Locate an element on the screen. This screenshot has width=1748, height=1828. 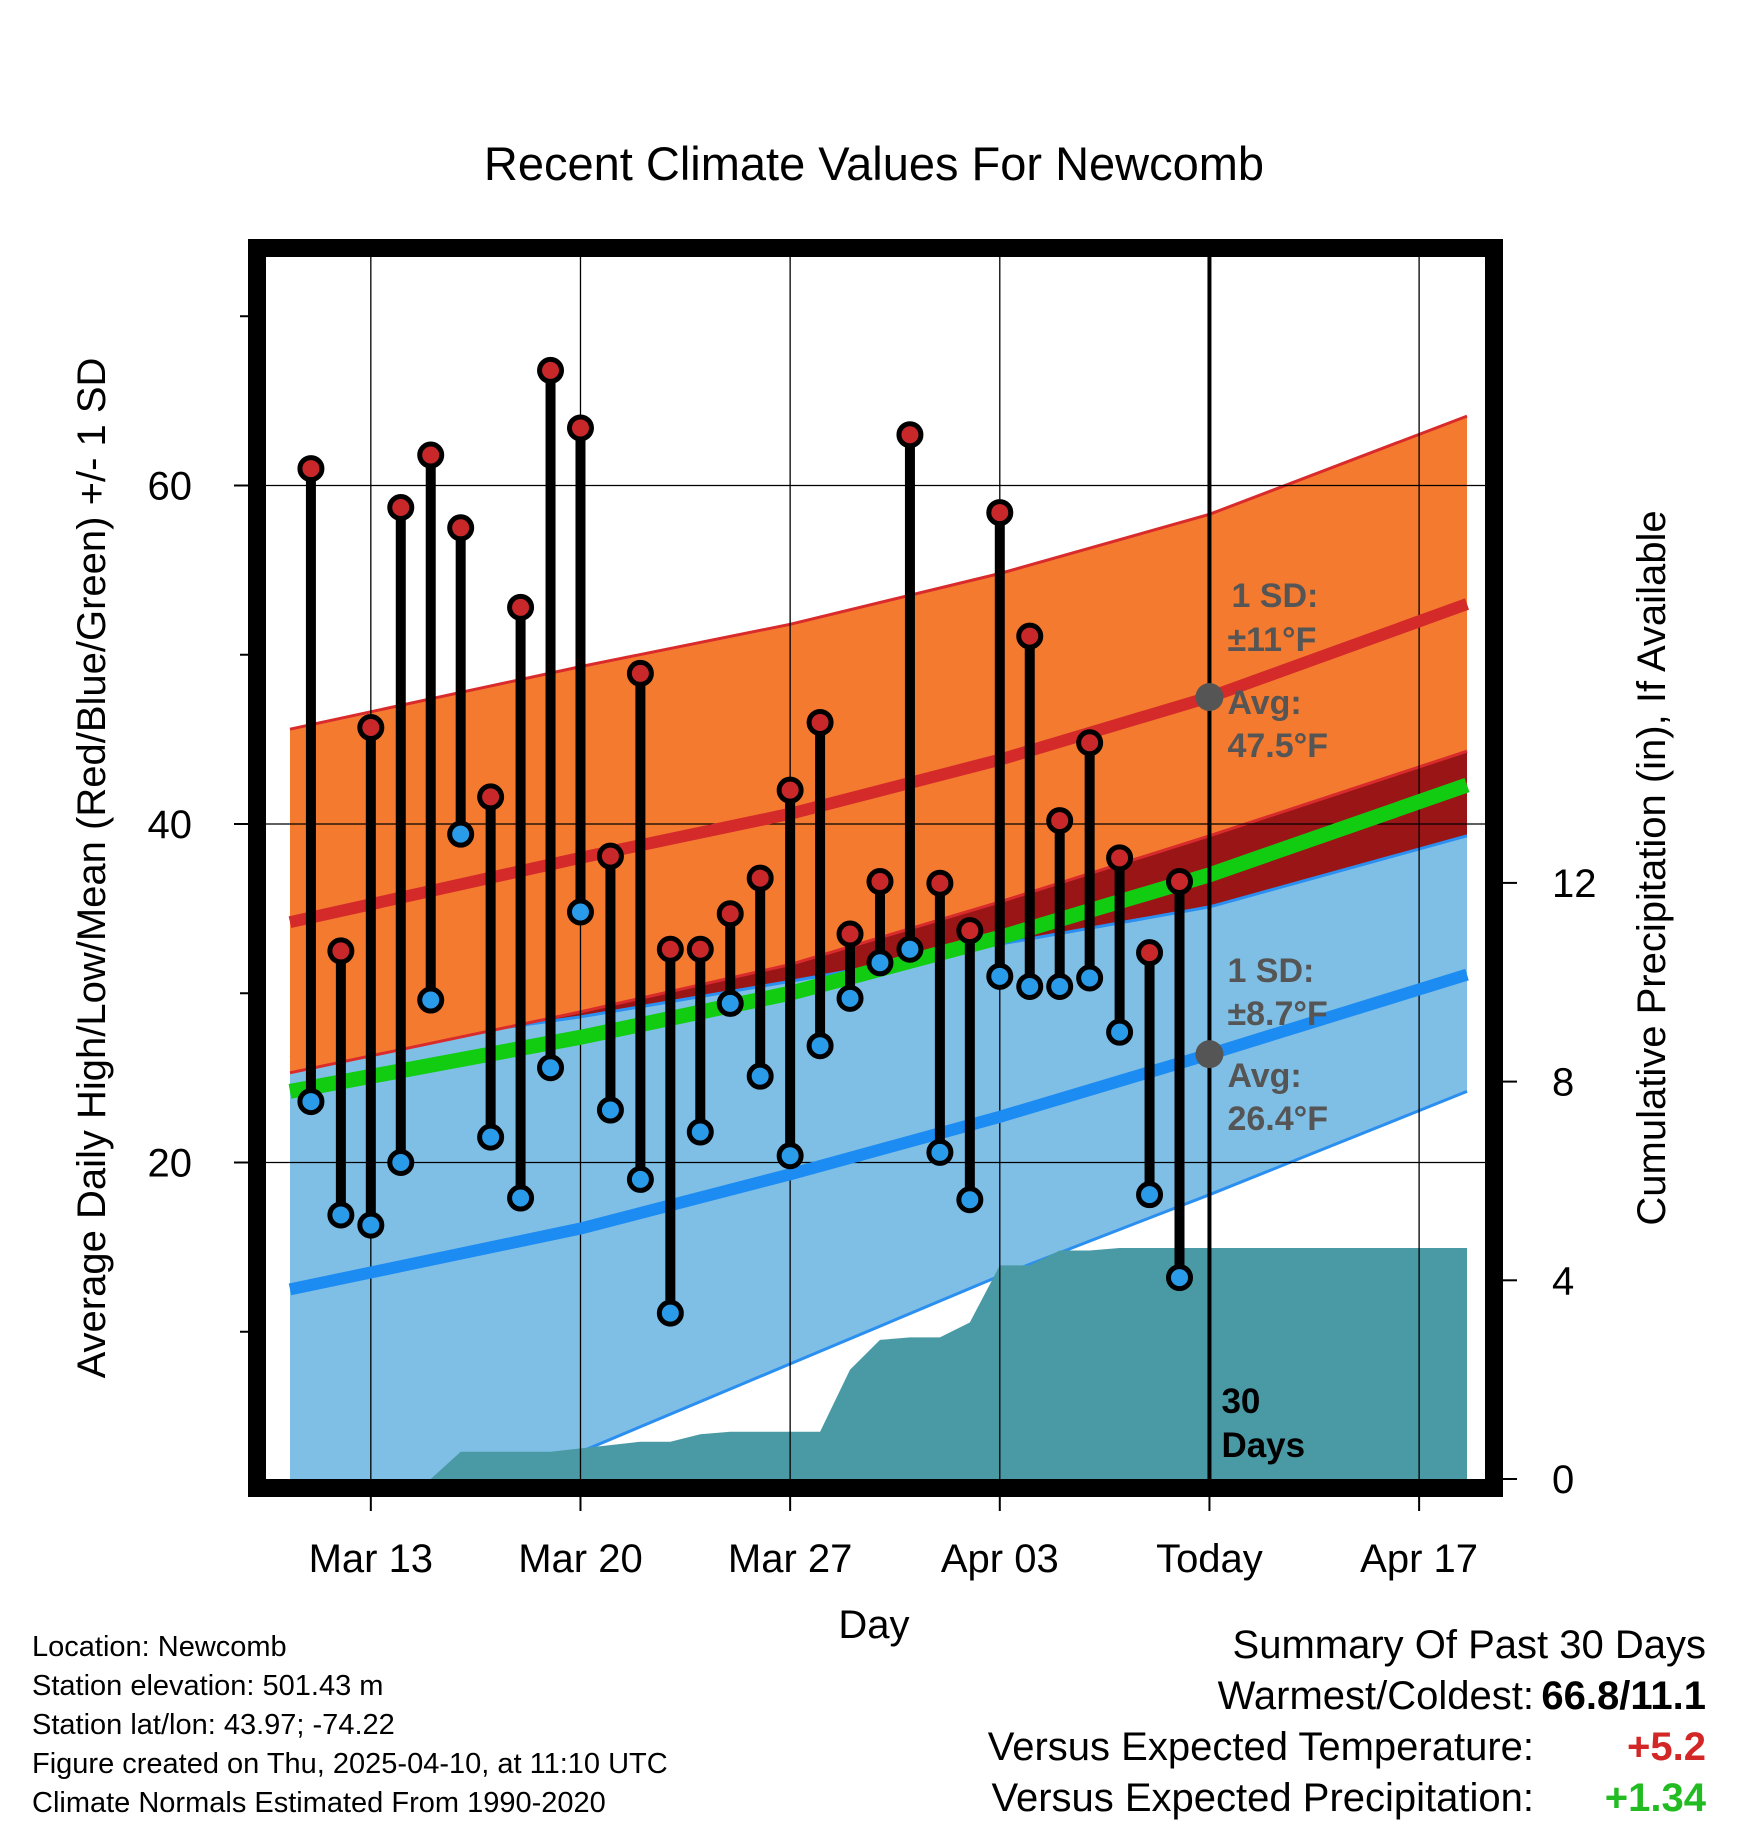
low-sd-value: ±8.7°F is located at coordinates (1277, 1014).